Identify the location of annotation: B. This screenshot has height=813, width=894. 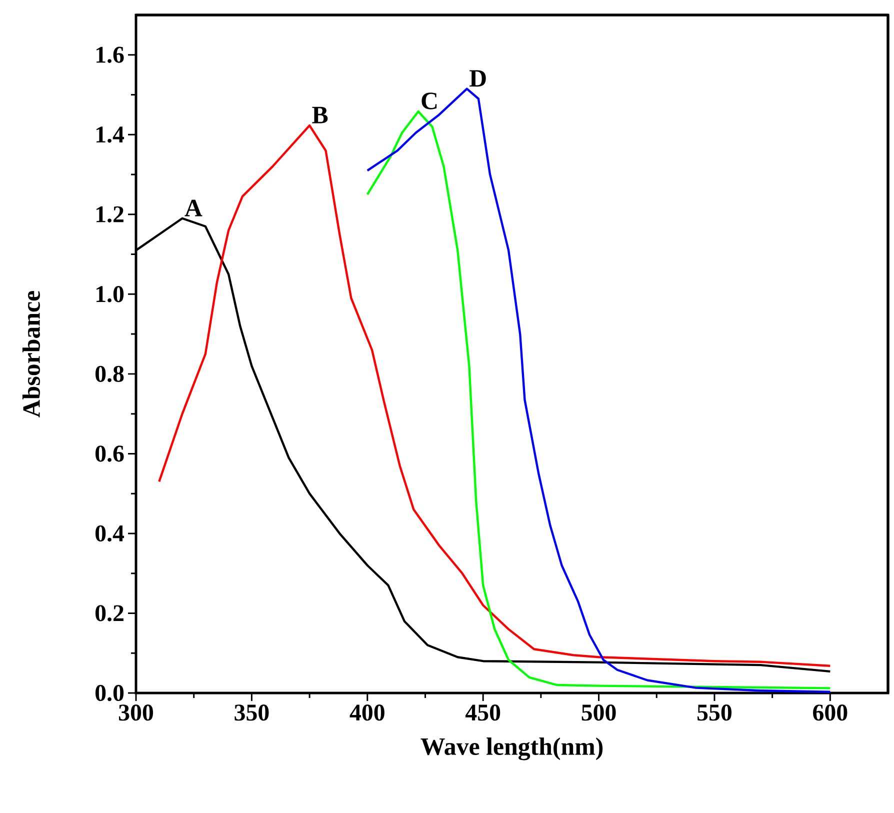
(320, 115).